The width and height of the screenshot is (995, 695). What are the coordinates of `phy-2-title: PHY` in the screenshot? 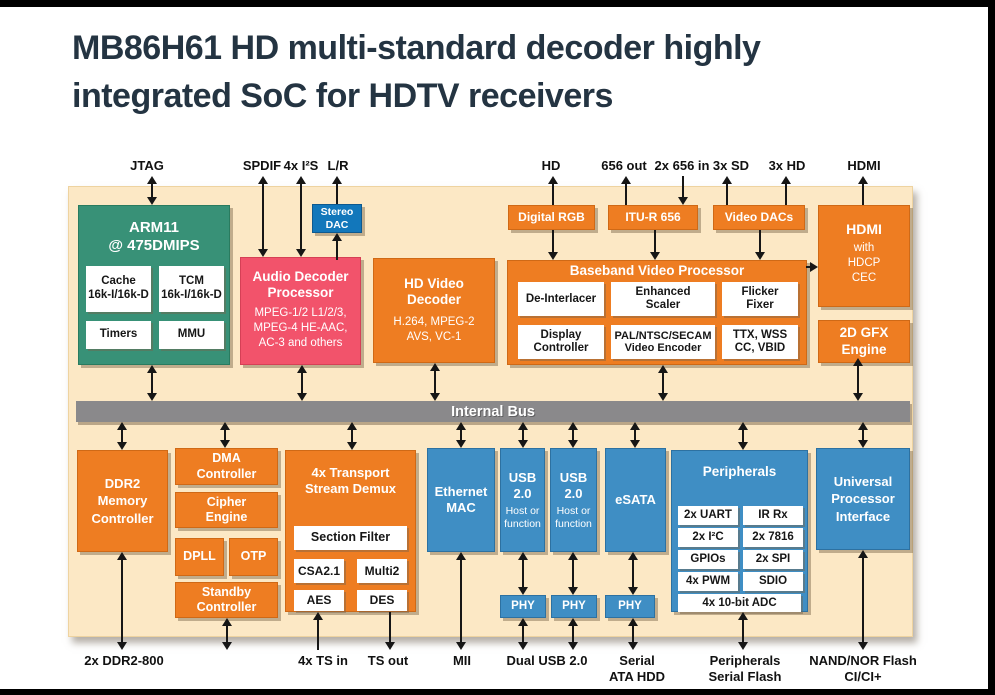 It's located at (574, 606).